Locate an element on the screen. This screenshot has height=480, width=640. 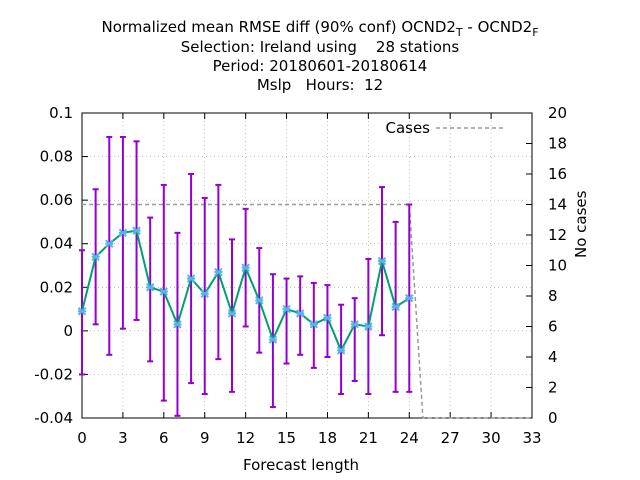
x-tick-label: 6 is located at coordinates (164, 438).